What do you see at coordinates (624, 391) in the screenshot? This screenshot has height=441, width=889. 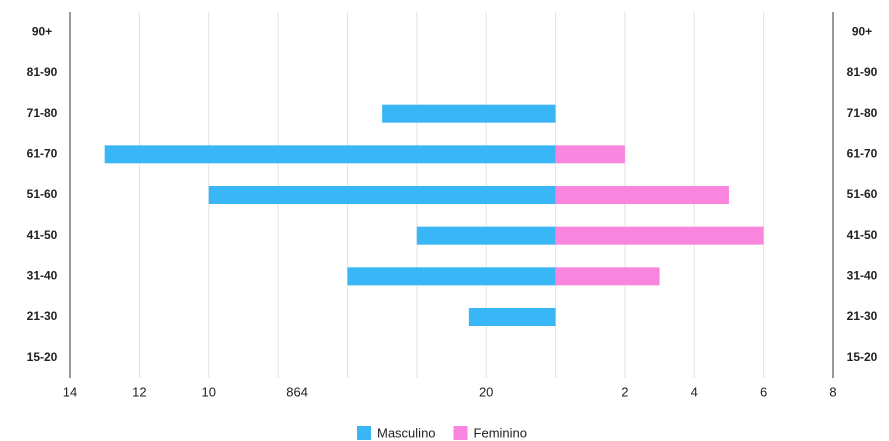 I see `x-tick-label: 2` at bounding box center [624, 391].